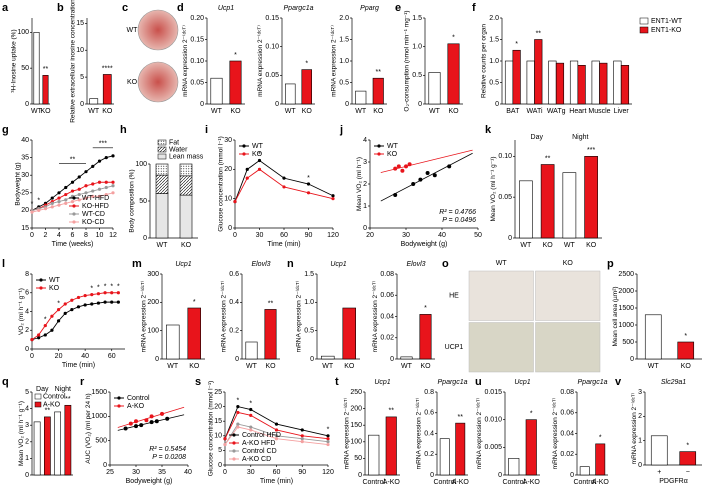  What do you see at coordinates (32, 235) in the screenshot?
I see `x-tick-label: 0` at bounding box center [32, 235].